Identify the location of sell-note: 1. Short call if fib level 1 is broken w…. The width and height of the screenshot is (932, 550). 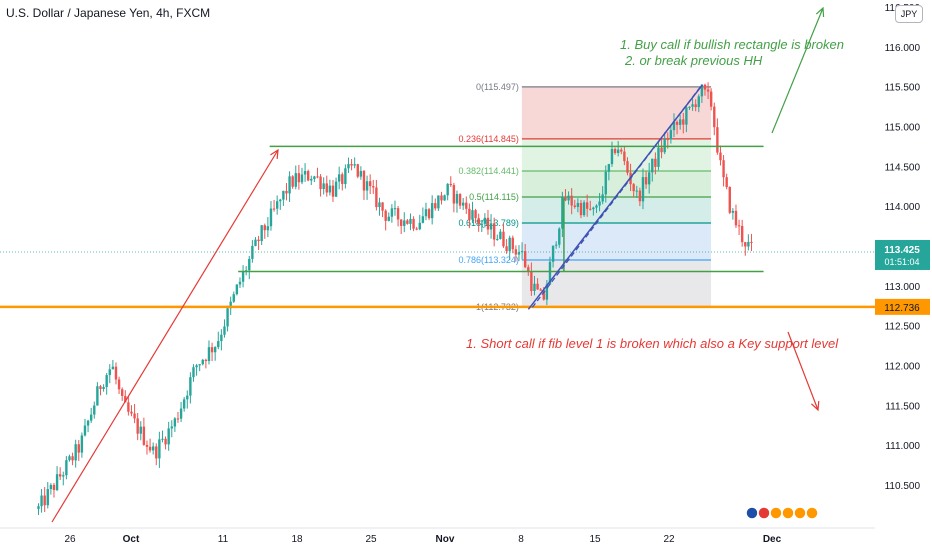
(652, 343).